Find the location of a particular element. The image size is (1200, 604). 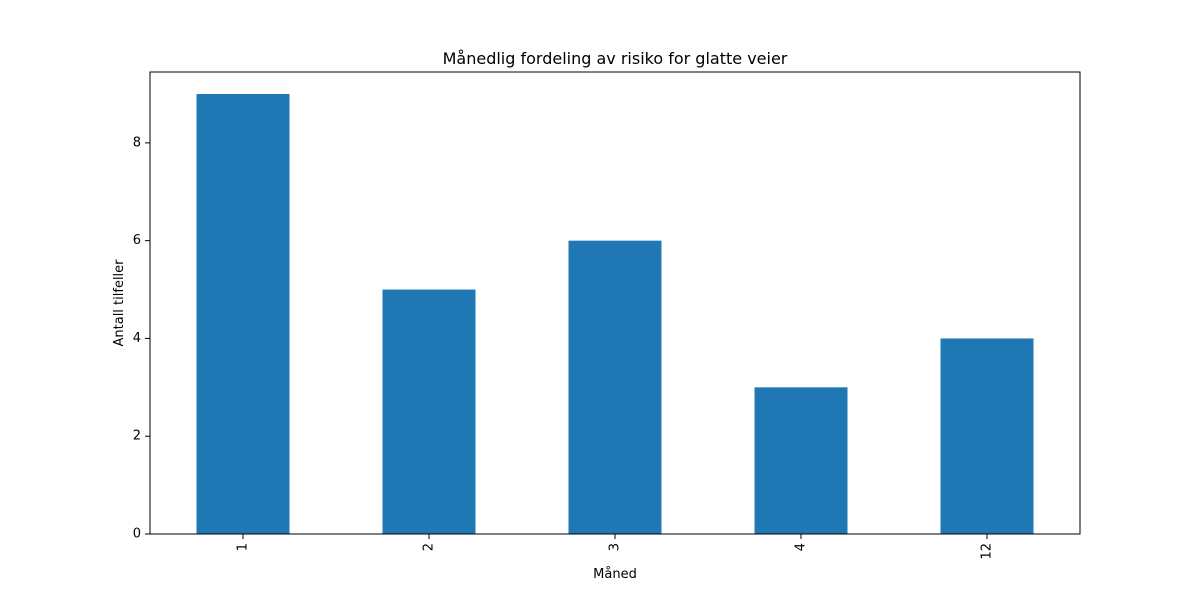

x-axis-label: Måned is located at coordinates (615, 574).